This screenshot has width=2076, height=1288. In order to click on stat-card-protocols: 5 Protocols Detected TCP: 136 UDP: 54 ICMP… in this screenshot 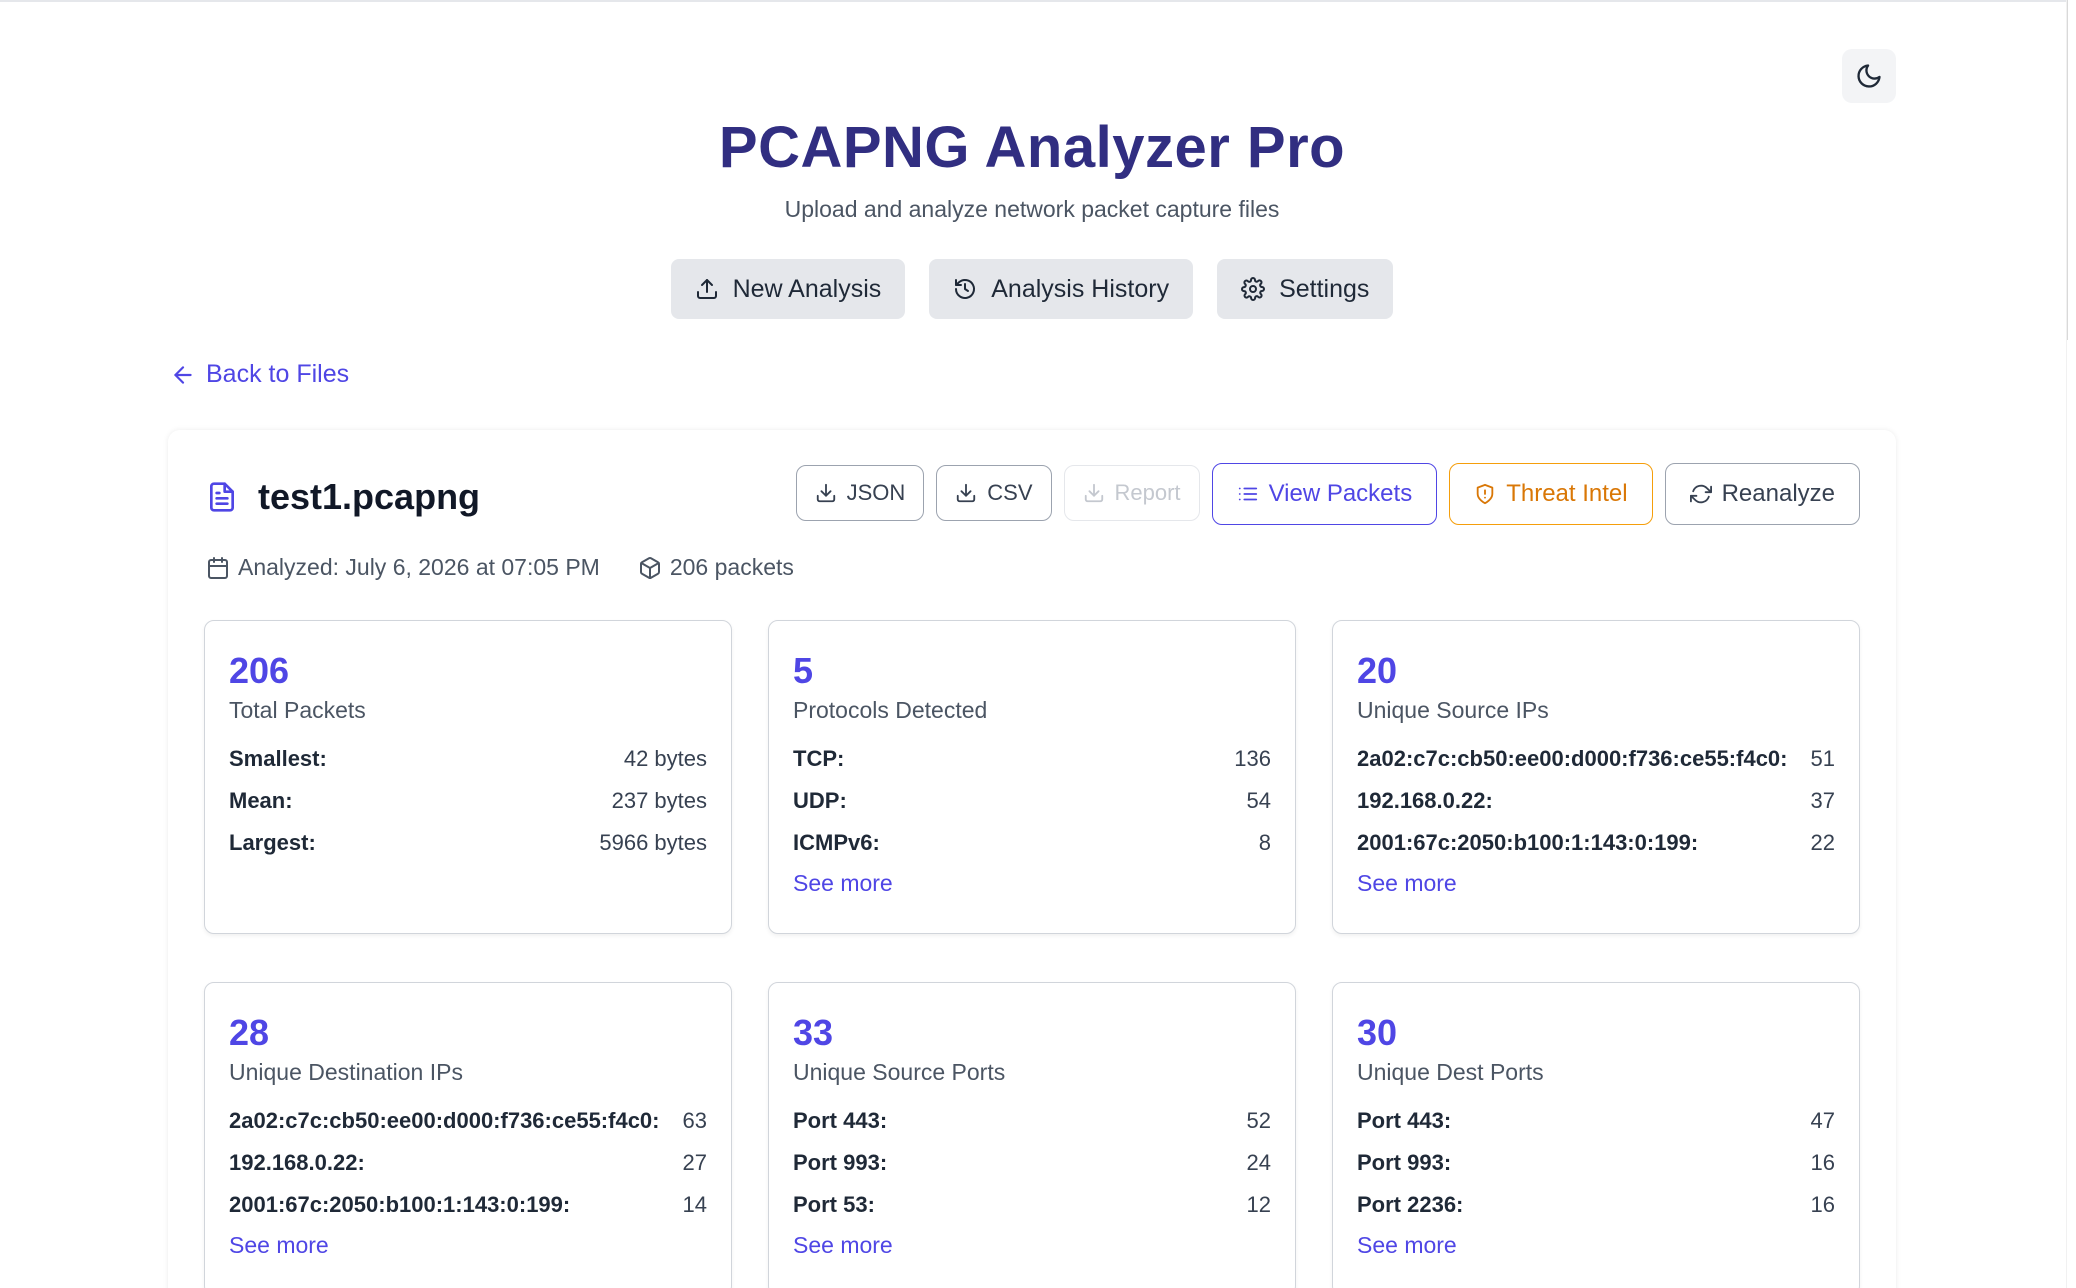, I will do `click(1032, 777)`.